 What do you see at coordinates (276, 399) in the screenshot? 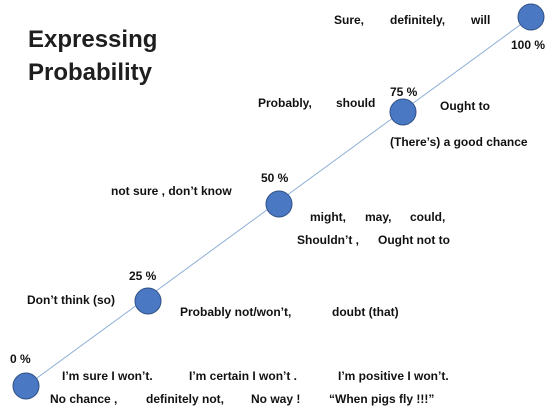
I see `phrase-no-way: No way !` at bounding box center [276, 399].